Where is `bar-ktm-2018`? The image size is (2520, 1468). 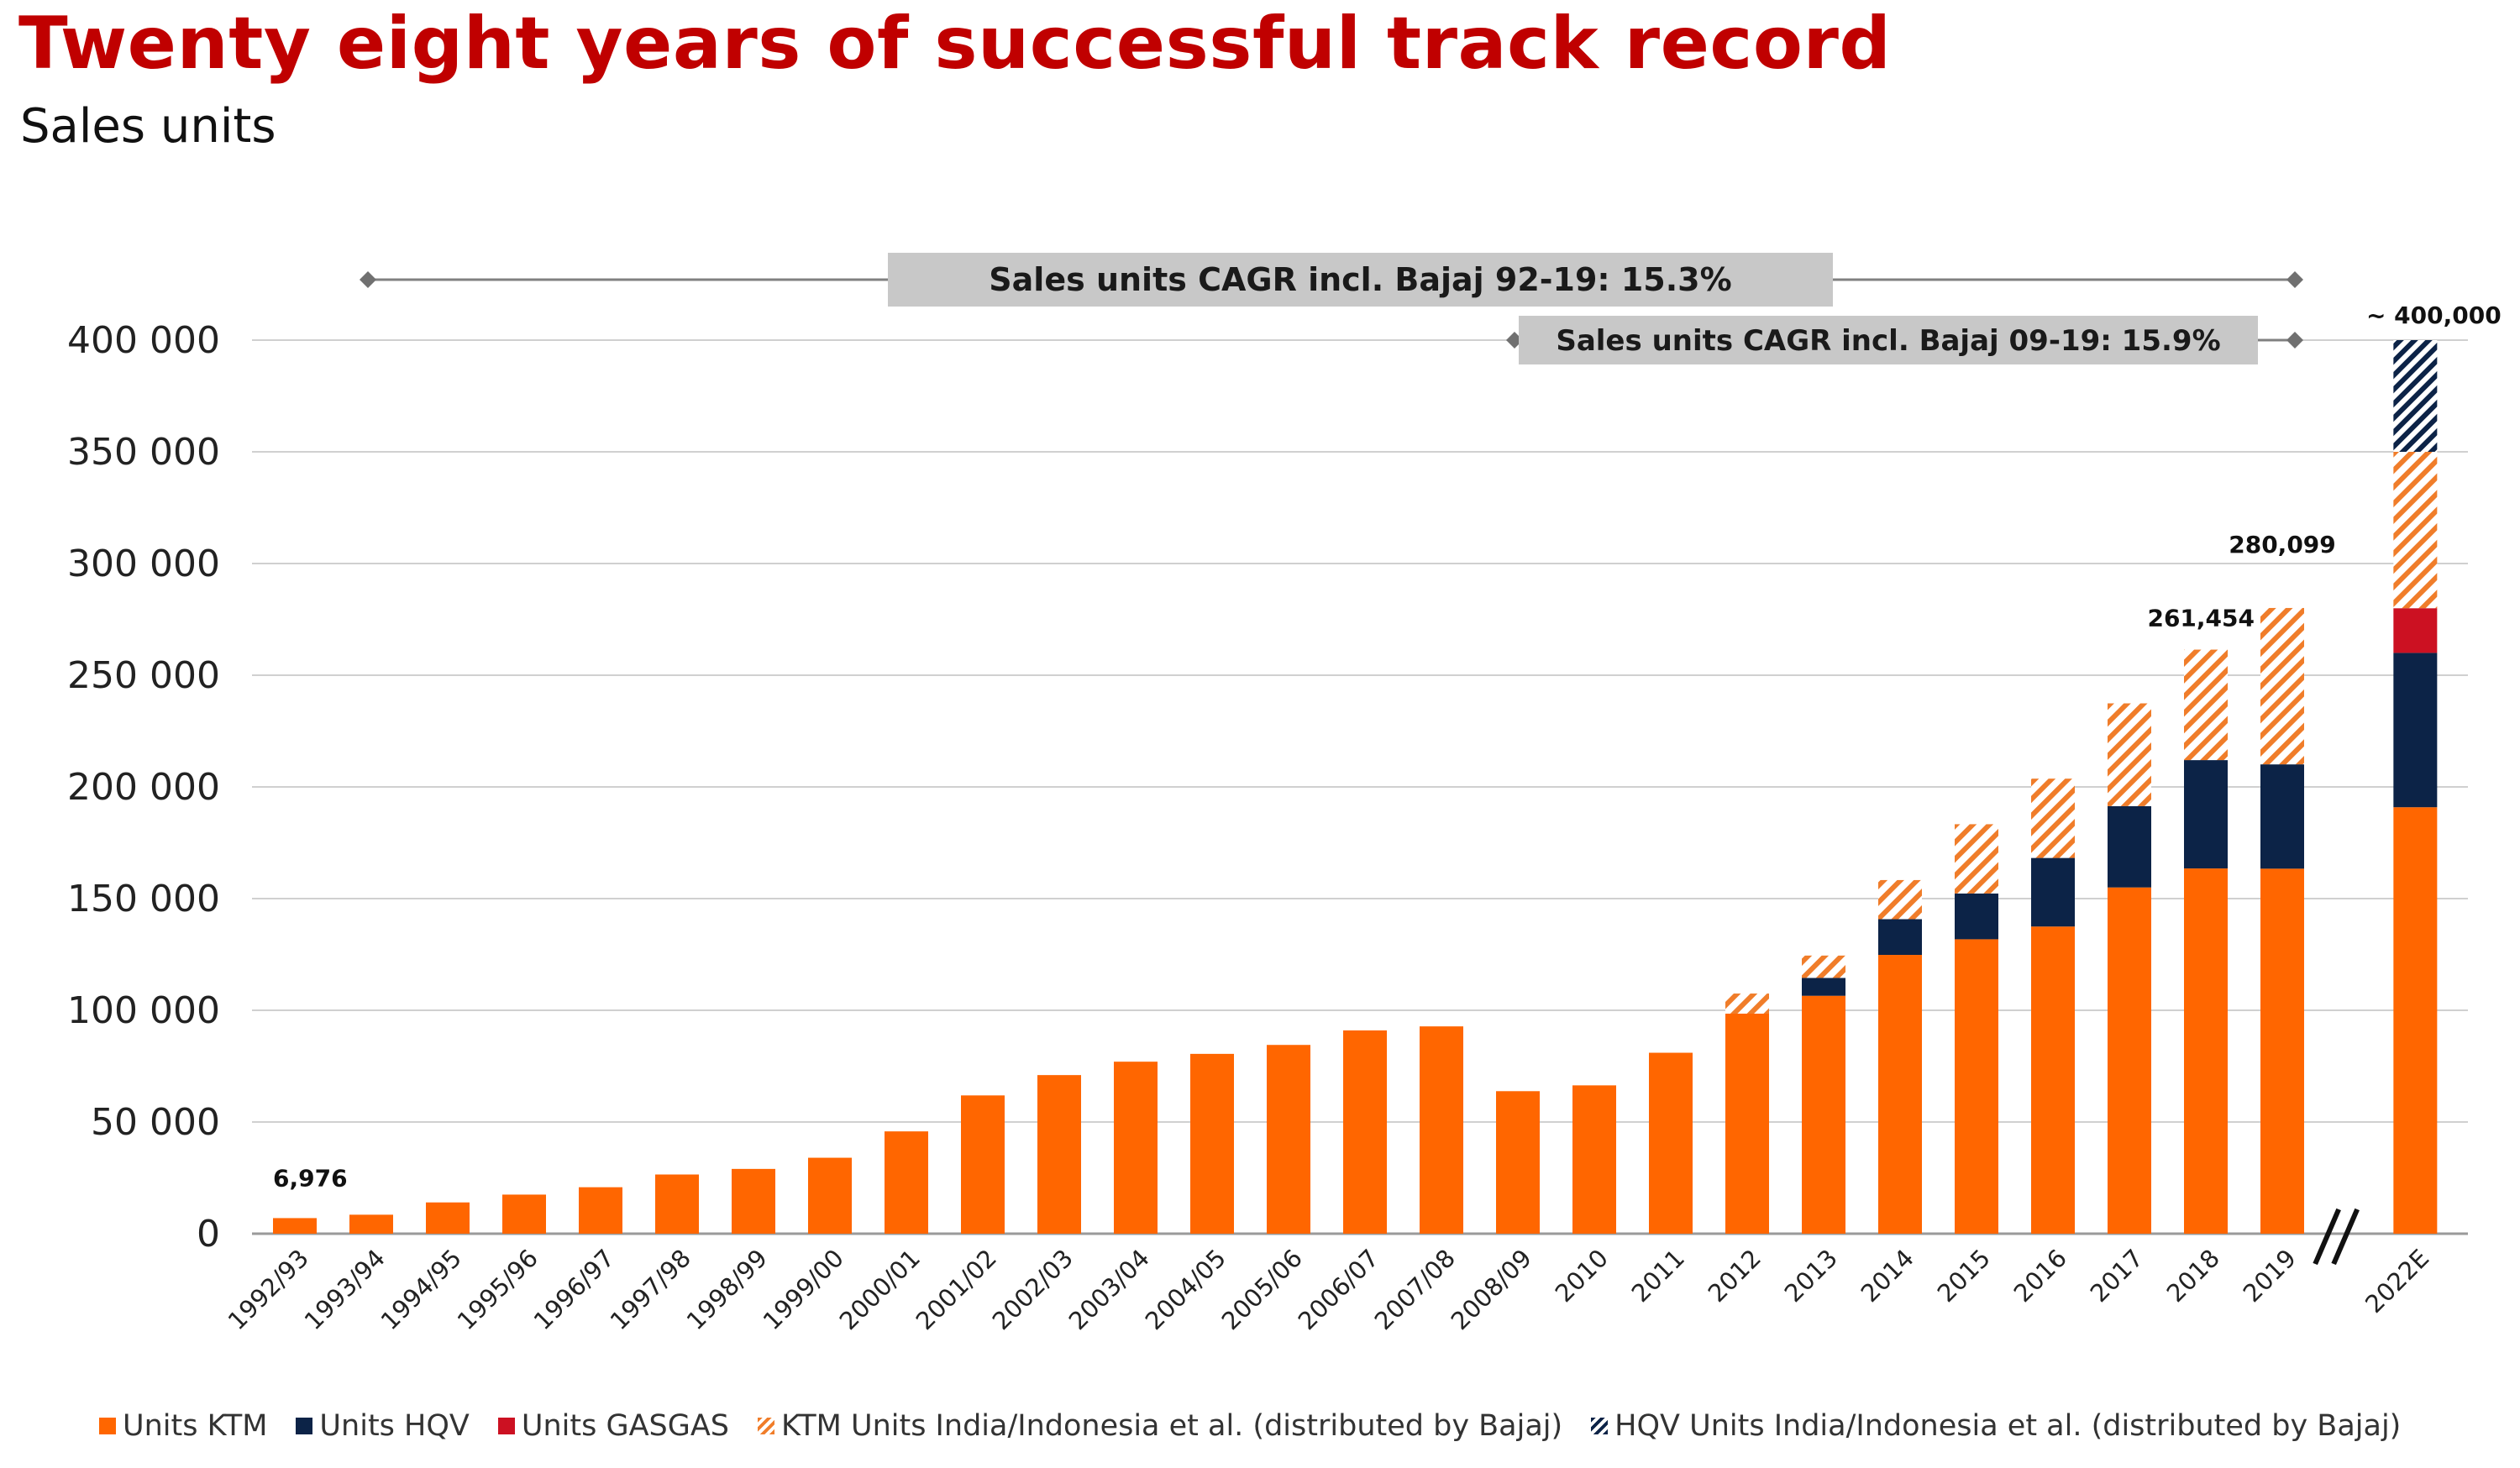 bar-ktm-2018 is located at coordinates (2206, 1051).